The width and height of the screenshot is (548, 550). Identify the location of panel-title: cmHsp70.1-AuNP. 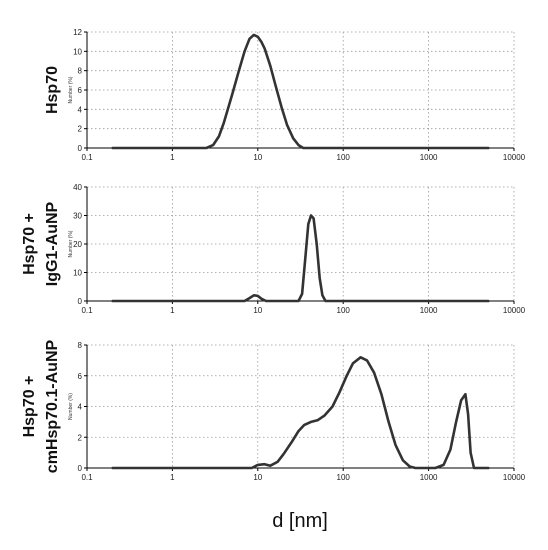
(52, 406).